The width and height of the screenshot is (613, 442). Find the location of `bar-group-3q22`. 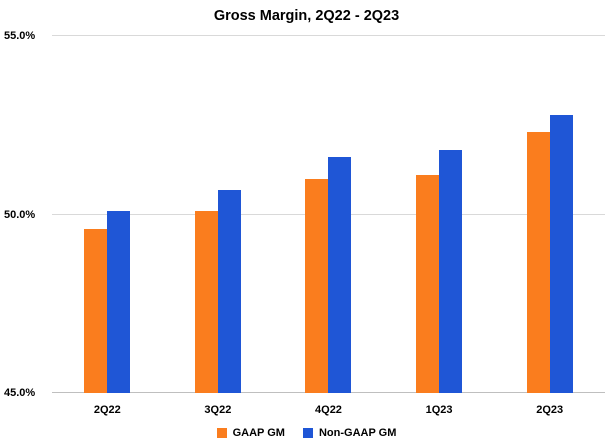

bar-group-3q22 is located at coordinates (218, 214).